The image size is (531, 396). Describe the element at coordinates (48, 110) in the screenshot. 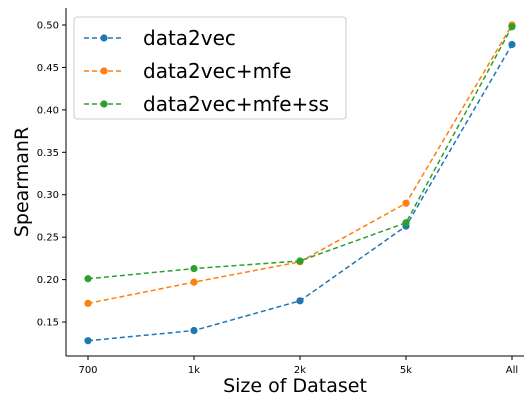

I see `y-tick-label: 0.40` at that location.